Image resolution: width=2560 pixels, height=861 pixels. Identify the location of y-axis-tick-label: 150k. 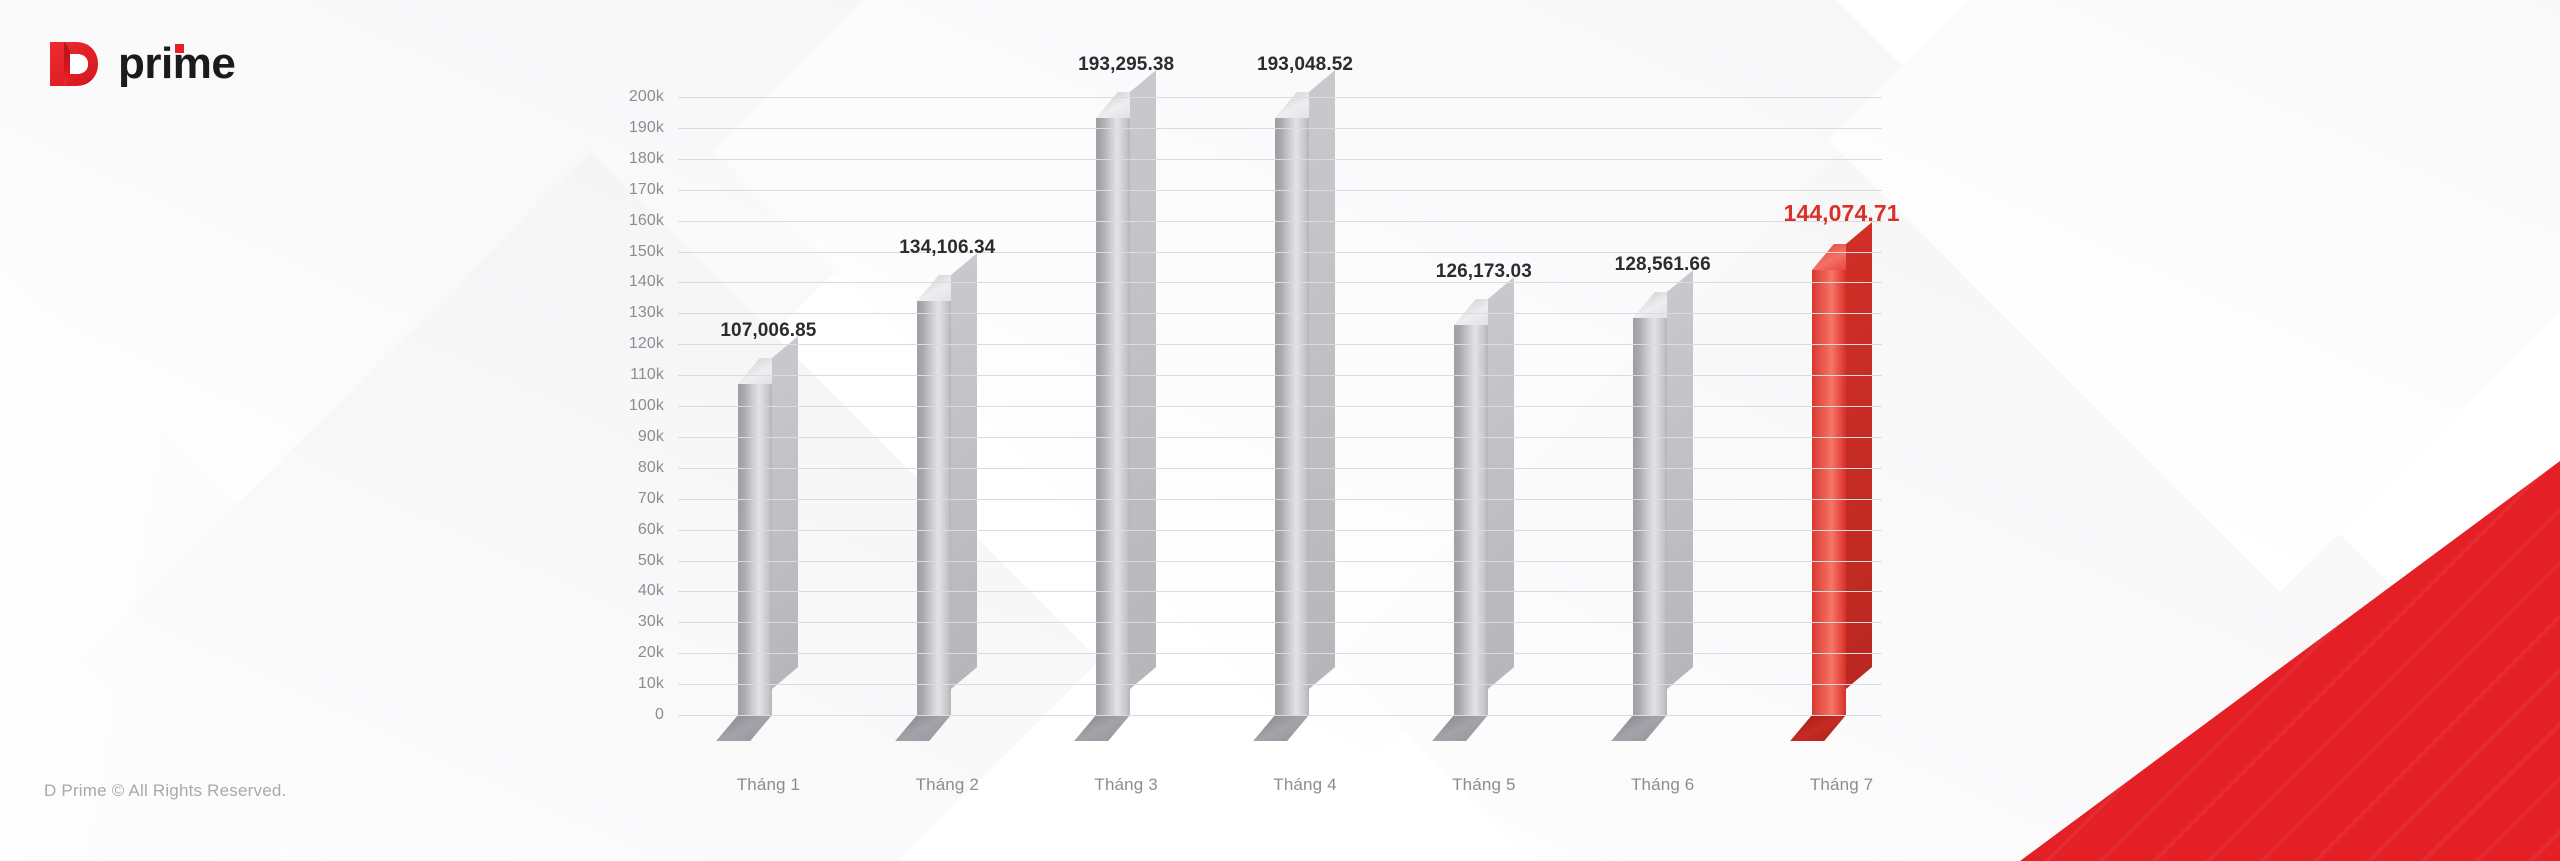
(646, 251).